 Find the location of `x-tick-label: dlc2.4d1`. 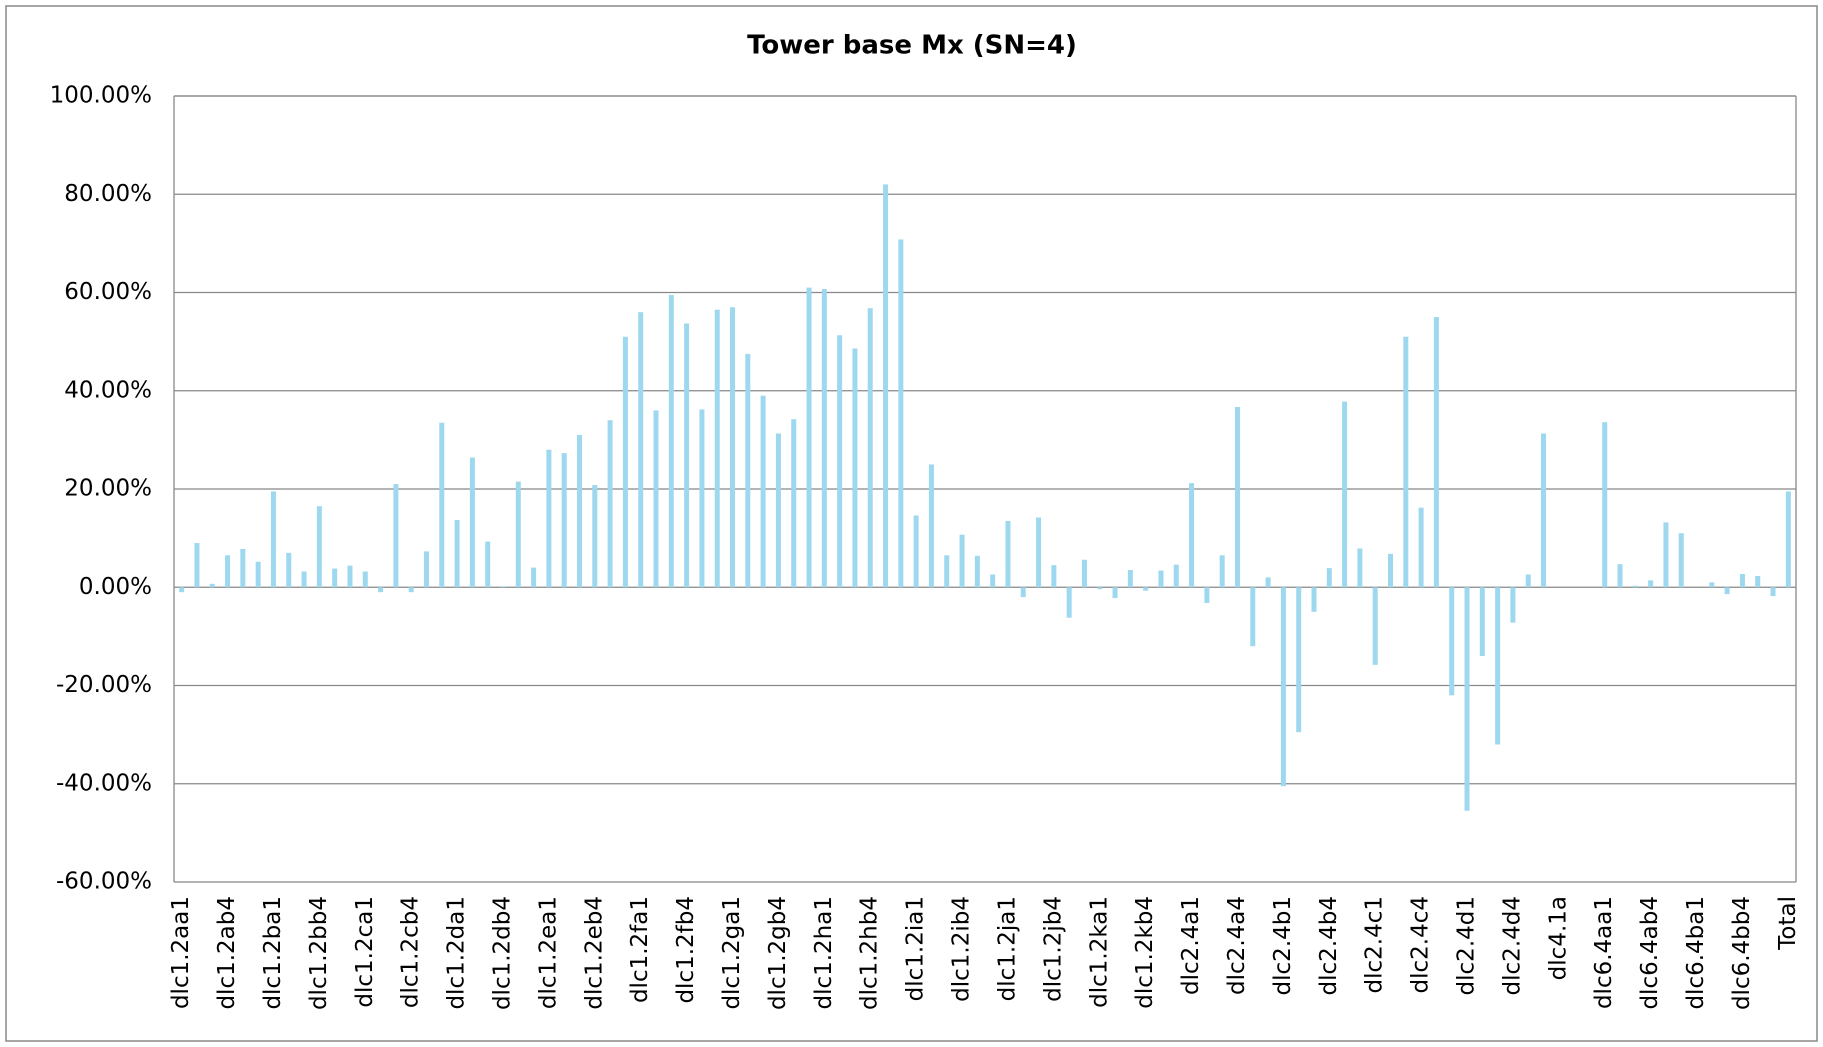

x-tick-label: dlc2.4d1 is located at coordinates (1467, 945).